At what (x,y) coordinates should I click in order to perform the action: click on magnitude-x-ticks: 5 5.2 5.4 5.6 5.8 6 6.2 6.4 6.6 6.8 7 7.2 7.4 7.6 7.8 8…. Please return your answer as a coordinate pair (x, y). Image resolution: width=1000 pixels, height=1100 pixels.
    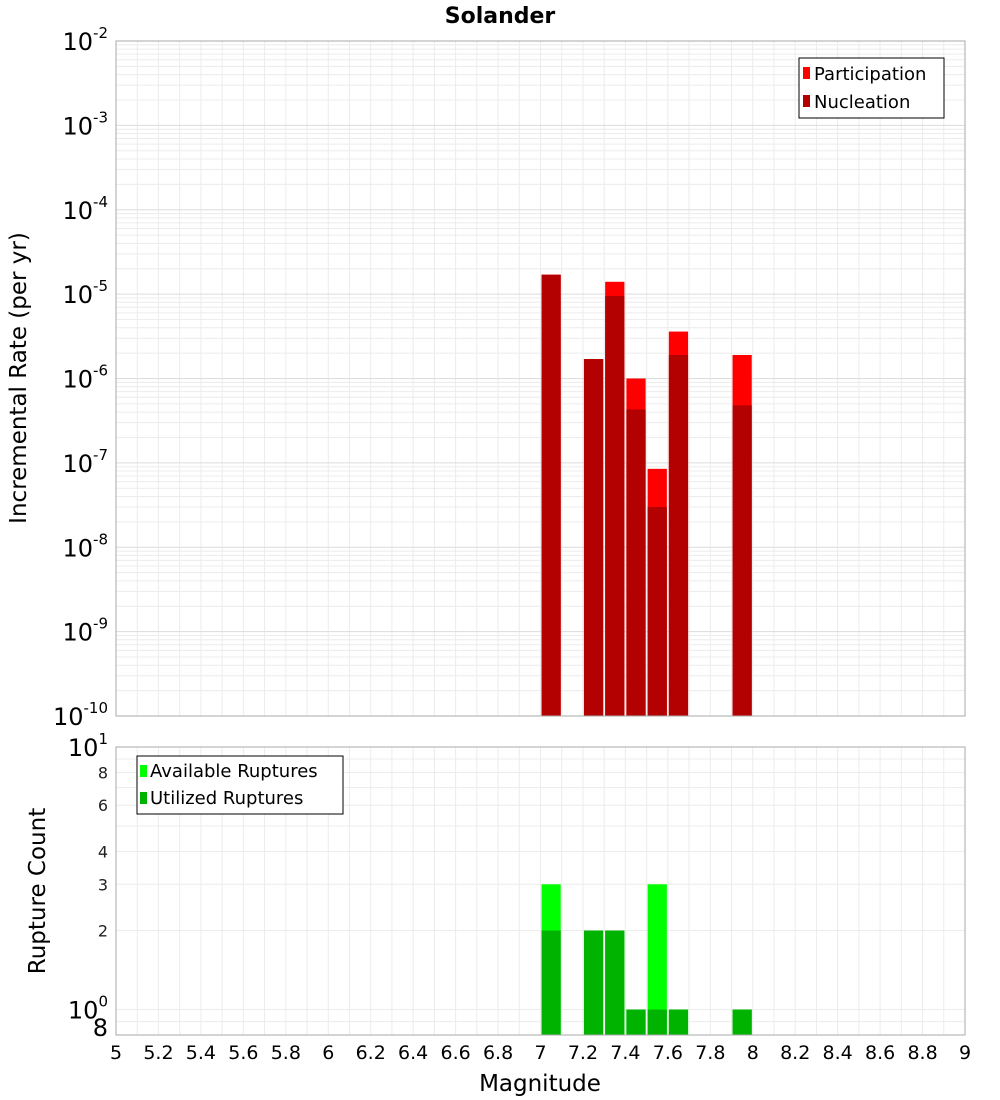
    Looking at the image, I should click on (540, 1053).